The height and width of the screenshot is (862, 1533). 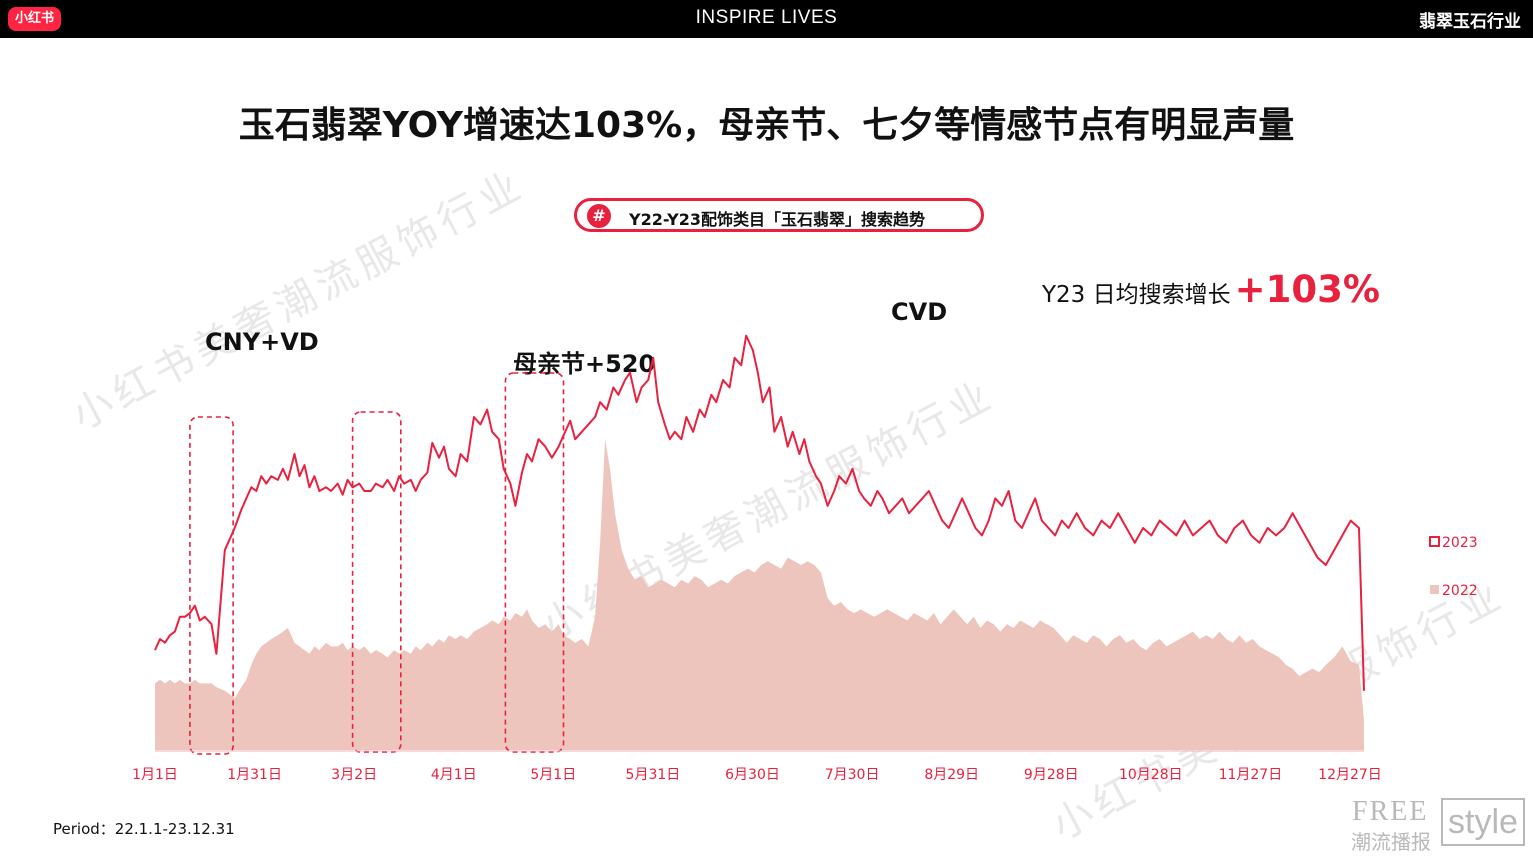 I want to click on hashtag-icon: #, so click(x=599, y=216).